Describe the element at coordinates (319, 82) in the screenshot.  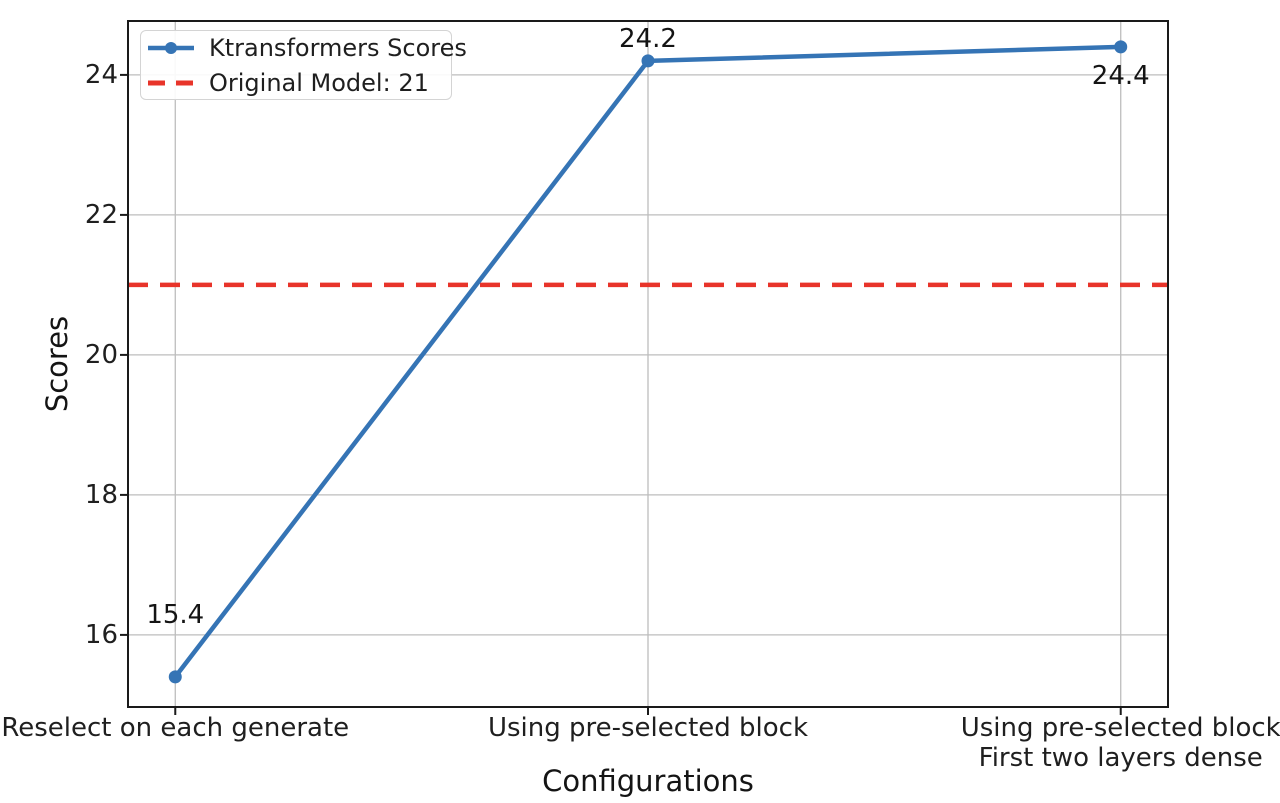
I see `legend-label-reference: Original Model: 21` at that location.